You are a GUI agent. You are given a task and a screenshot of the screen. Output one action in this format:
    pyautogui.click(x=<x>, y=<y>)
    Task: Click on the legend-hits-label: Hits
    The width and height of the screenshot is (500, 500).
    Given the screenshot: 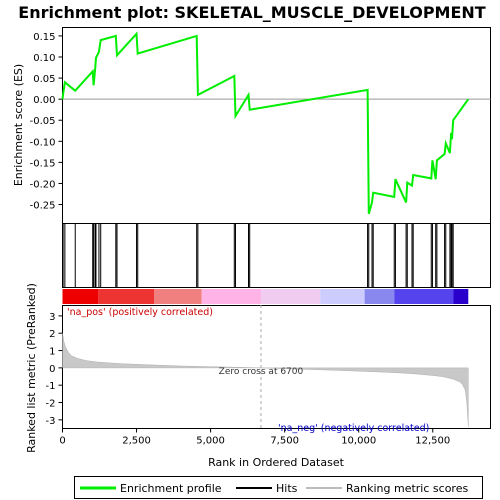 What is the action you would take?
    pyautogui.click(x=287, y=488)
    